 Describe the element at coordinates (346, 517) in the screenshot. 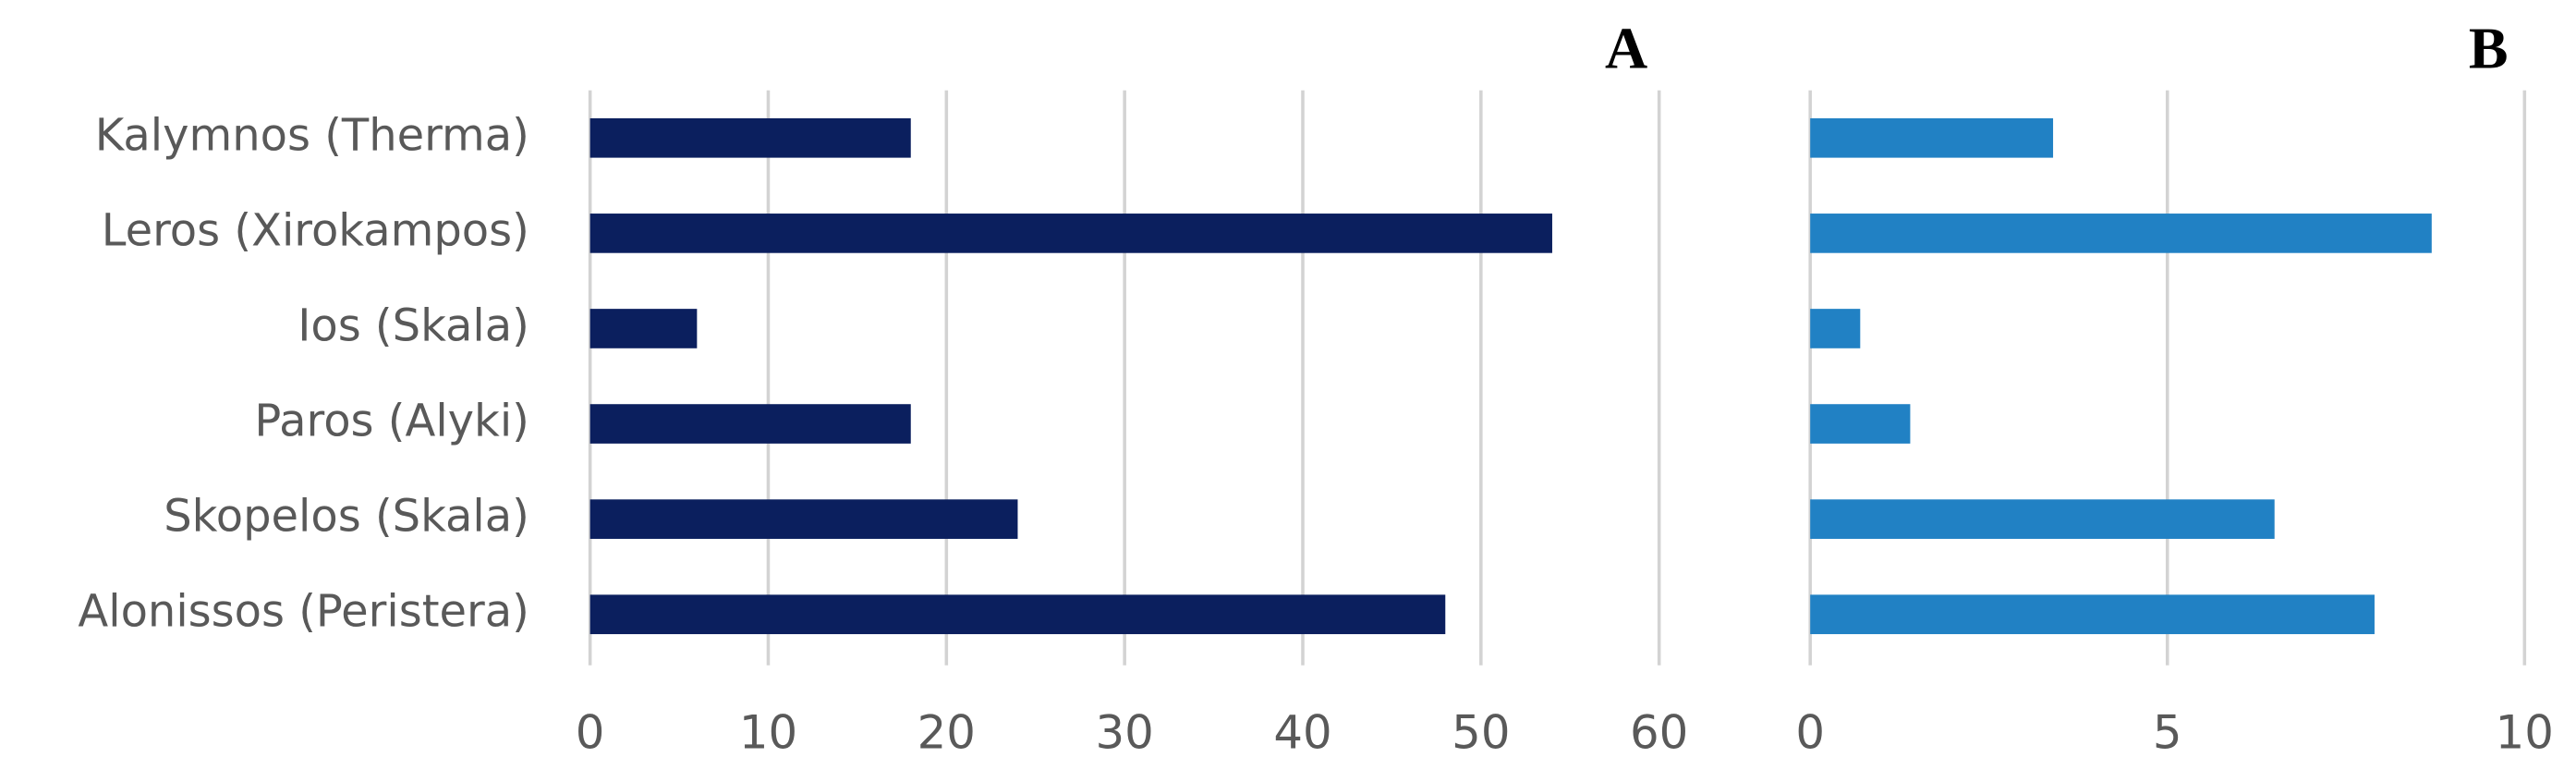

I see `category-label: Skopelos (Skala)` at that location.